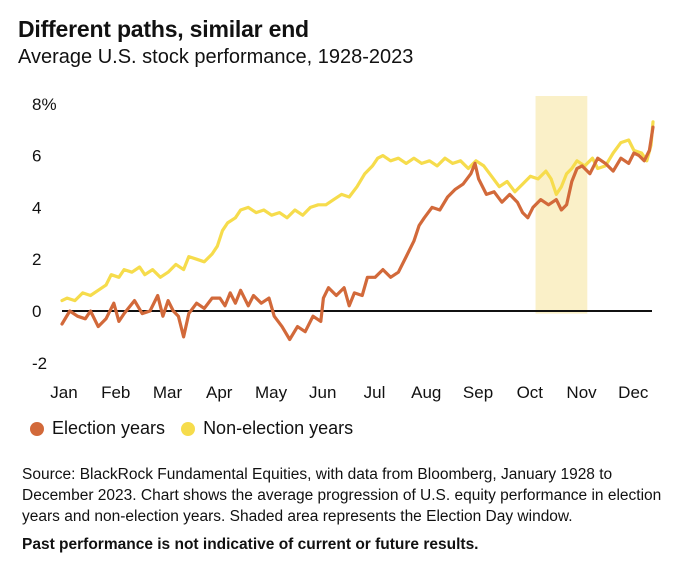 The width and height of the screenshot is (680, 562). Describe the element at coordinates (44, 234) in the screenshot. I see `y-axis-ticks: 8% 6 4 2 0 -2` at that location.